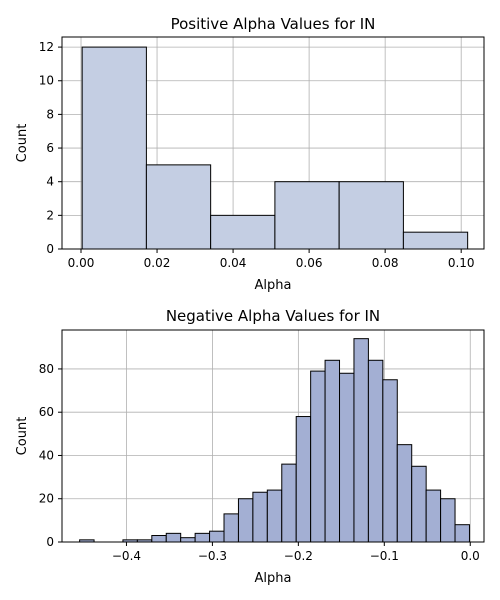 This screenshot has width=500, height=600. I want to click on chart-title: Positive Alpha Values for IN, so click(273, 24).